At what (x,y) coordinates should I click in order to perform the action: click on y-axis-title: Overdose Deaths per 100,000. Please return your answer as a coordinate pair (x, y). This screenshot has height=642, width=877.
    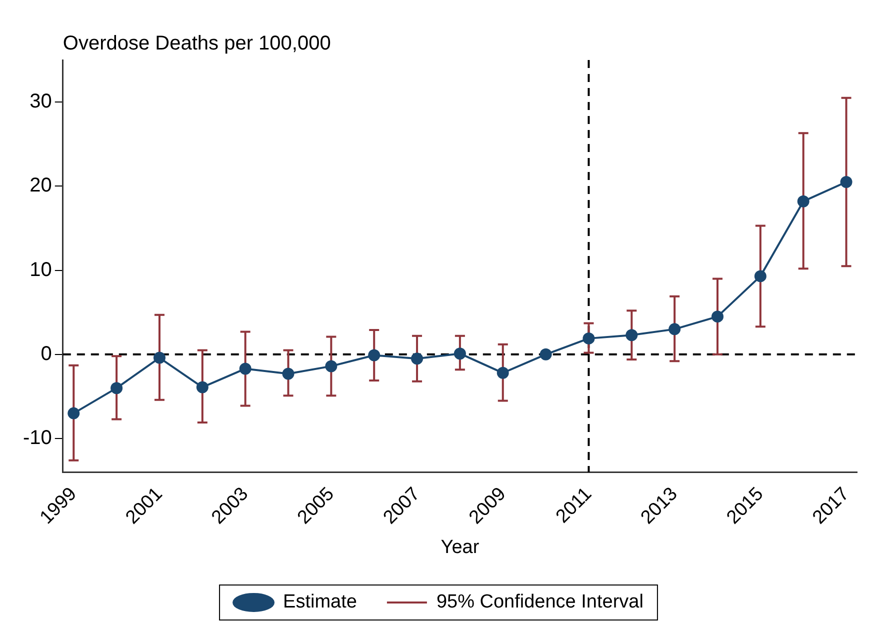
    Looking at the image, I should click on (196, 43).